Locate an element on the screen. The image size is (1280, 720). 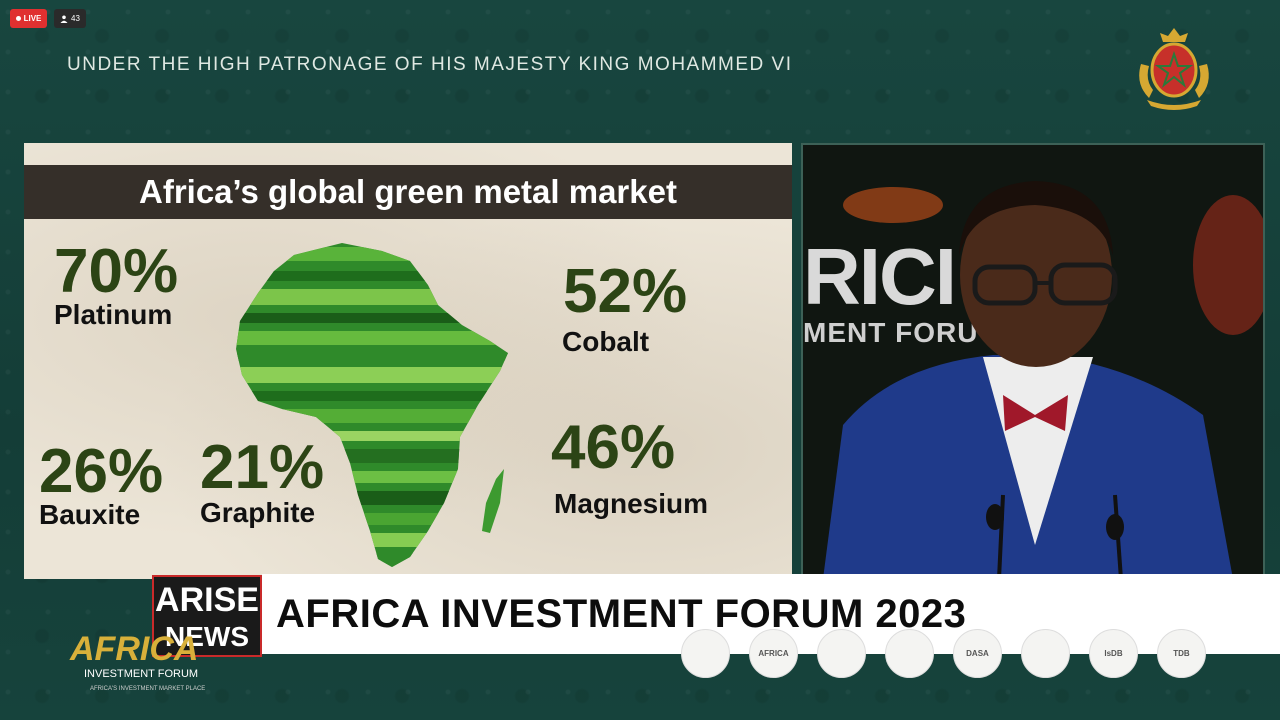
backdrop-subtext: MENT FORU is located at coordinates (891, 332).